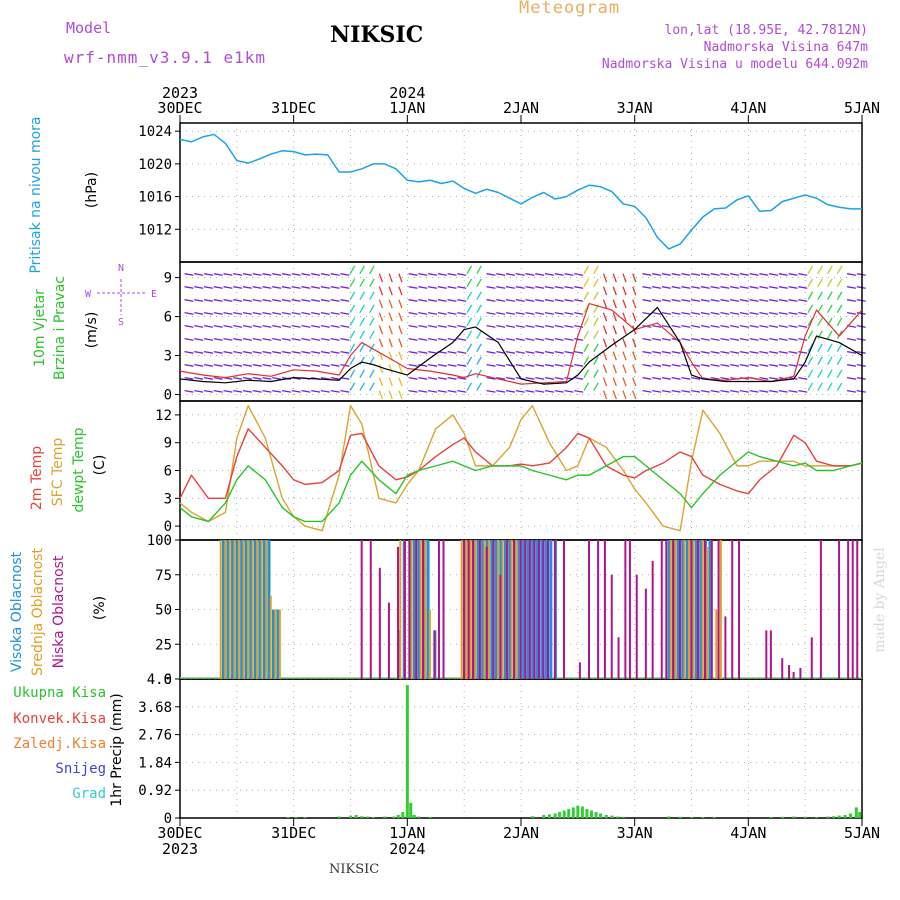 The height and width of the screenshot is (900, 900). I want to click on gust-line, so click(521, 343).